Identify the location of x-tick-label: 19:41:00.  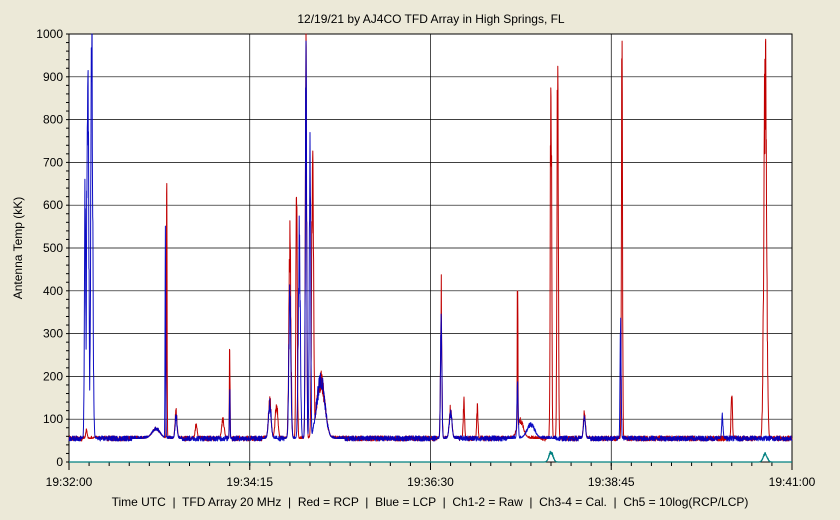
(792, 482).